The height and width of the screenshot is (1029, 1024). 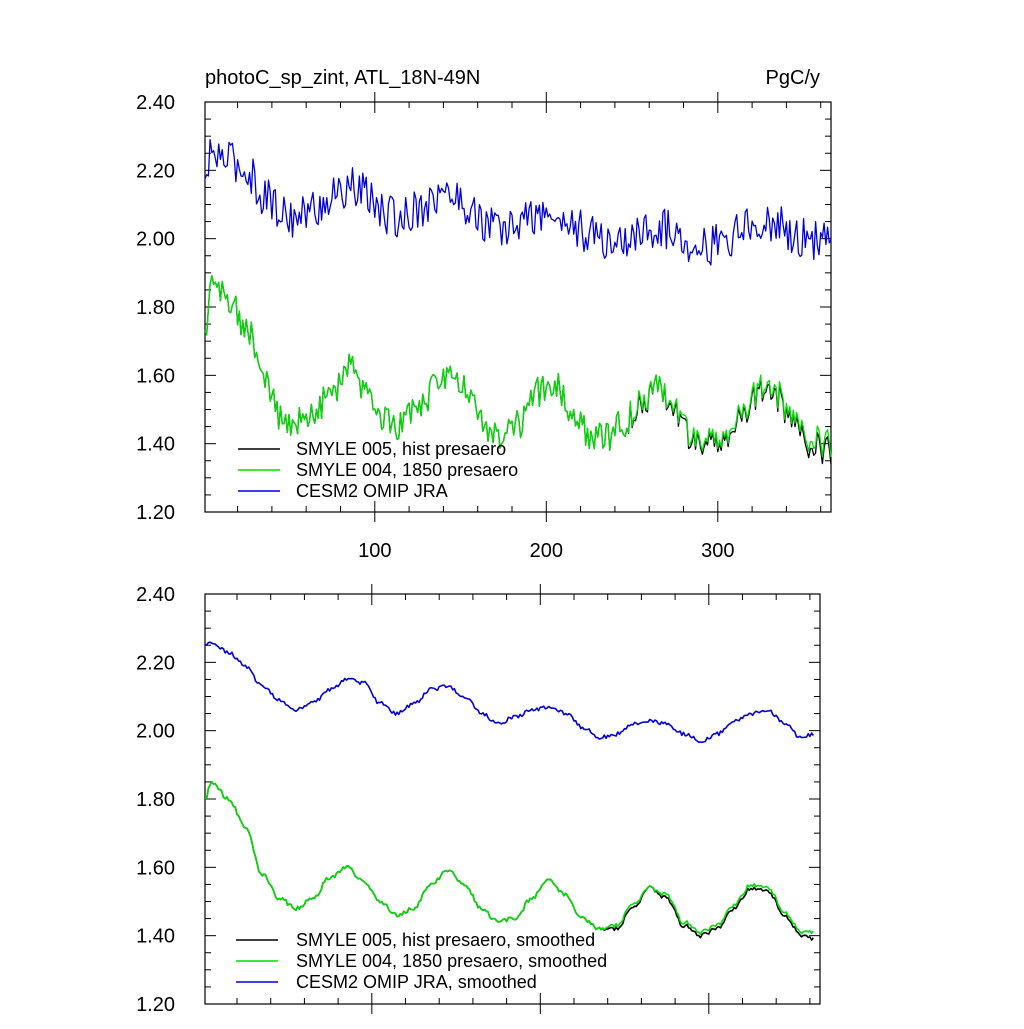 I want to click on x-tick-label: 100, so click(x=374, y=551).